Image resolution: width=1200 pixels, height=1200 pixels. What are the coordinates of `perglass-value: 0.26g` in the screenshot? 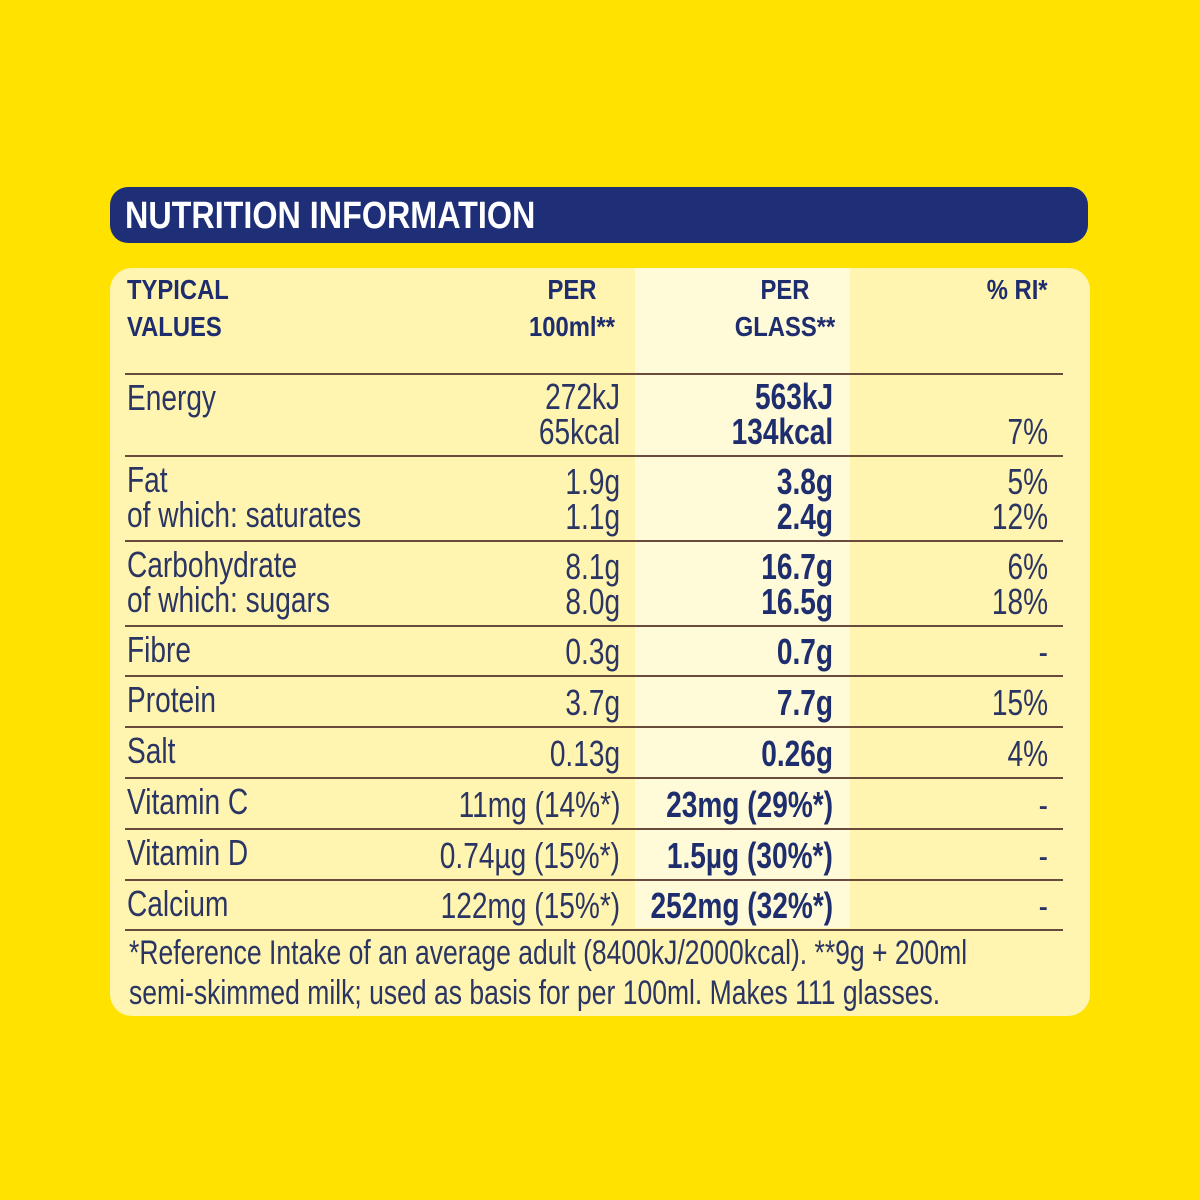 It's located at (797, 753).